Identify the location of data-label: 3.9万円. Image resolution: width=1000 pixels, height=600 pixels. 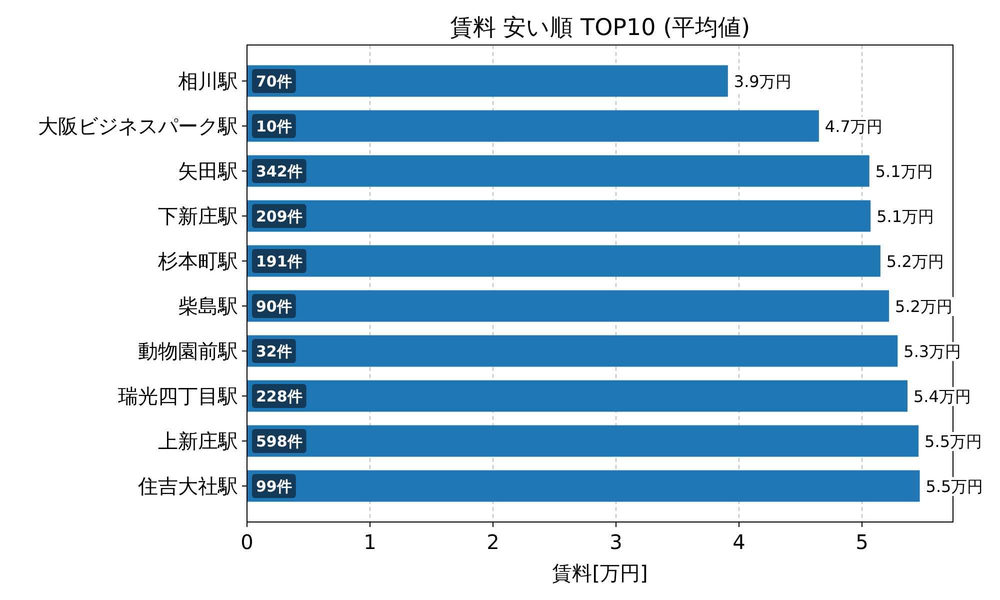
(763, 81).